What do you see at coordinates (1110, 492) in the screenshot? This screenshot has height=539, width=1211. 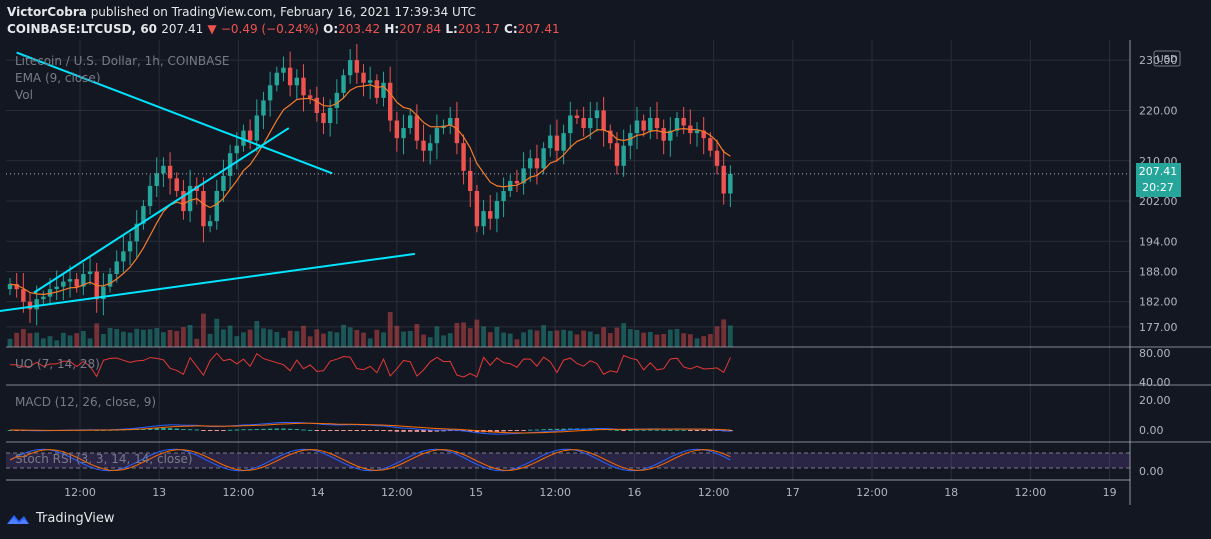 I see `time-tick-label: 19` at bounding box center [1110, 492].